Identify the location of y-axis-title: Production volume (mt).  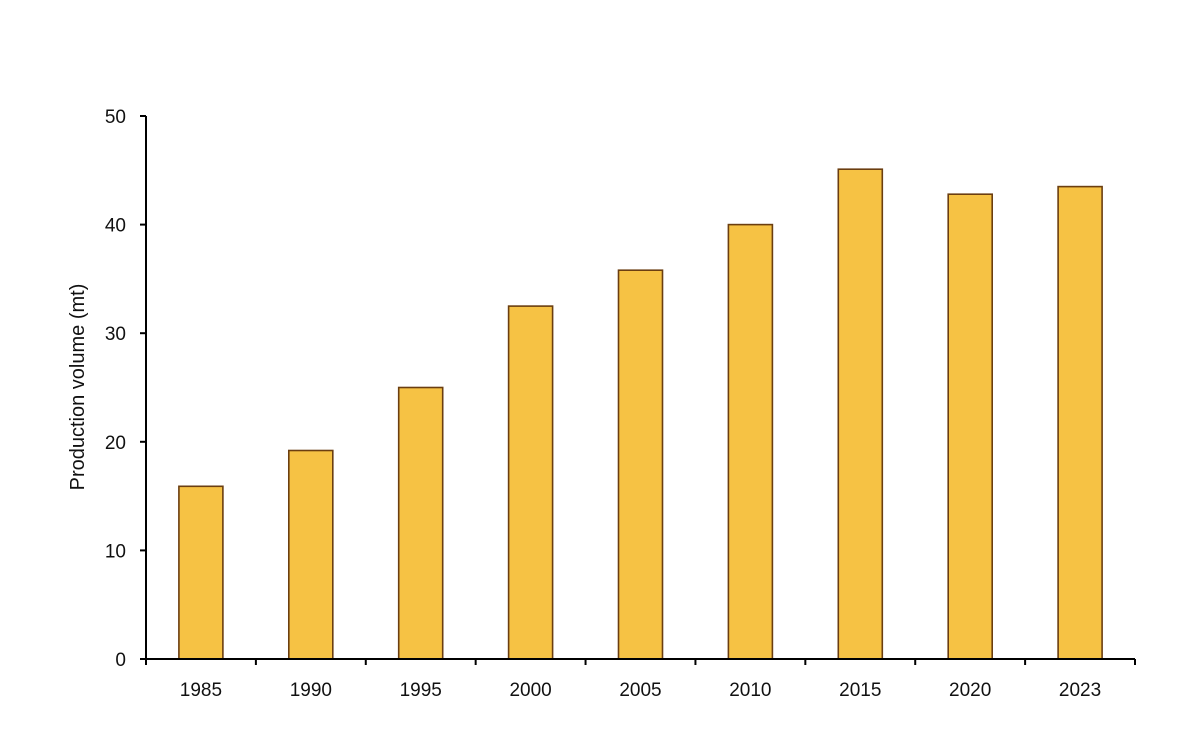
(78, 387).